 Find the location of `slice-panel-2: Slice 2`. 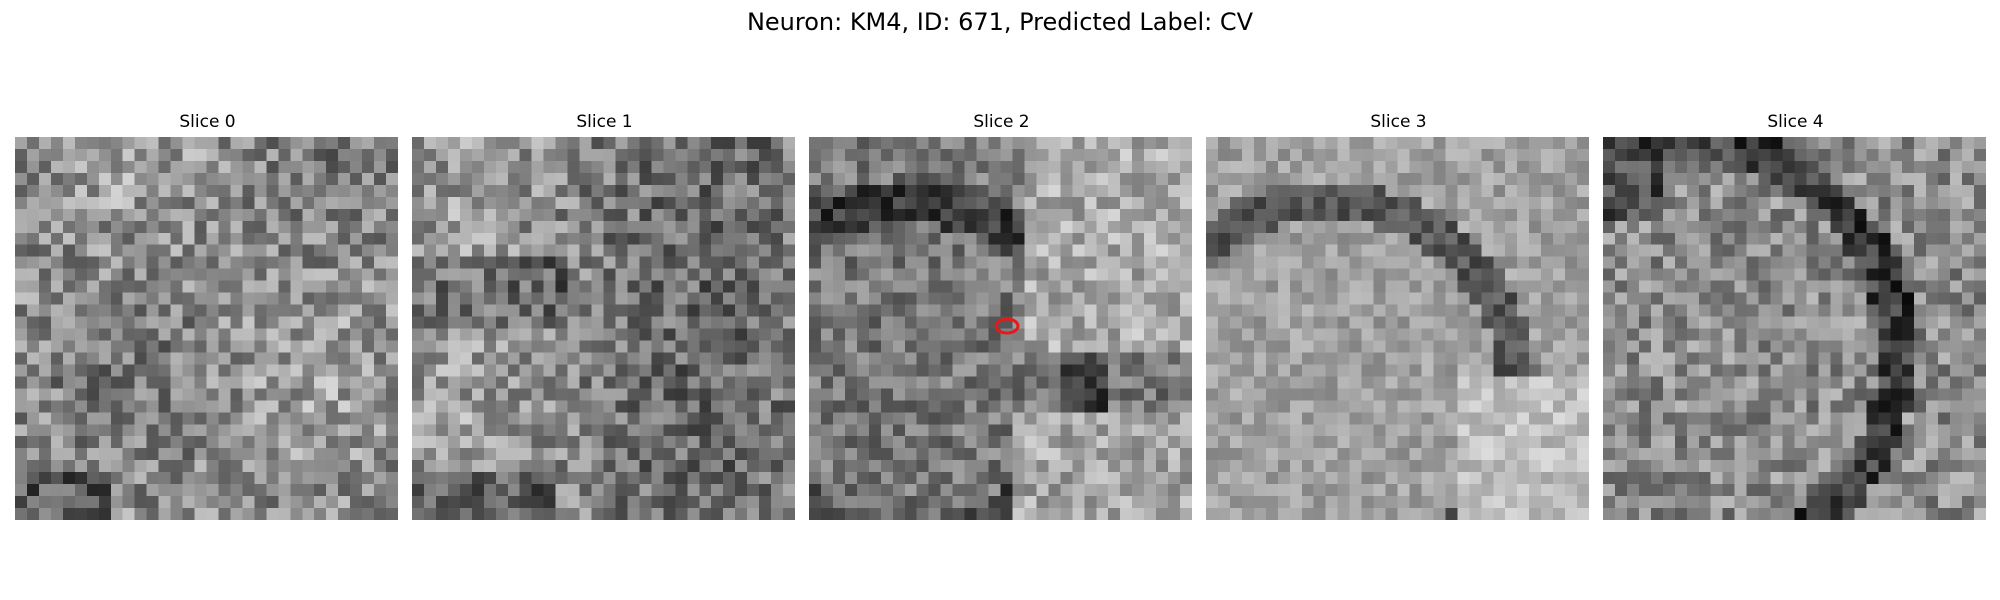

slice-panel-2: Slice 2 is located at coordinates (1001, 316).